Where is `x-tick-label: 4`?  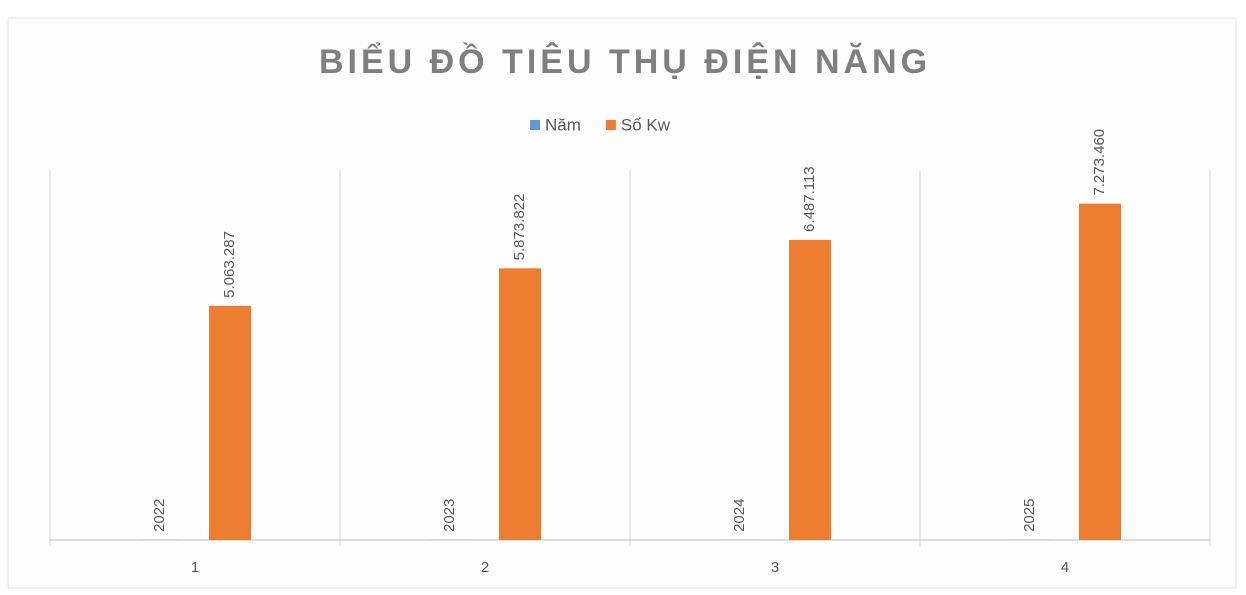 x-tick-label: 4 is located at coordinates (1065, 567).